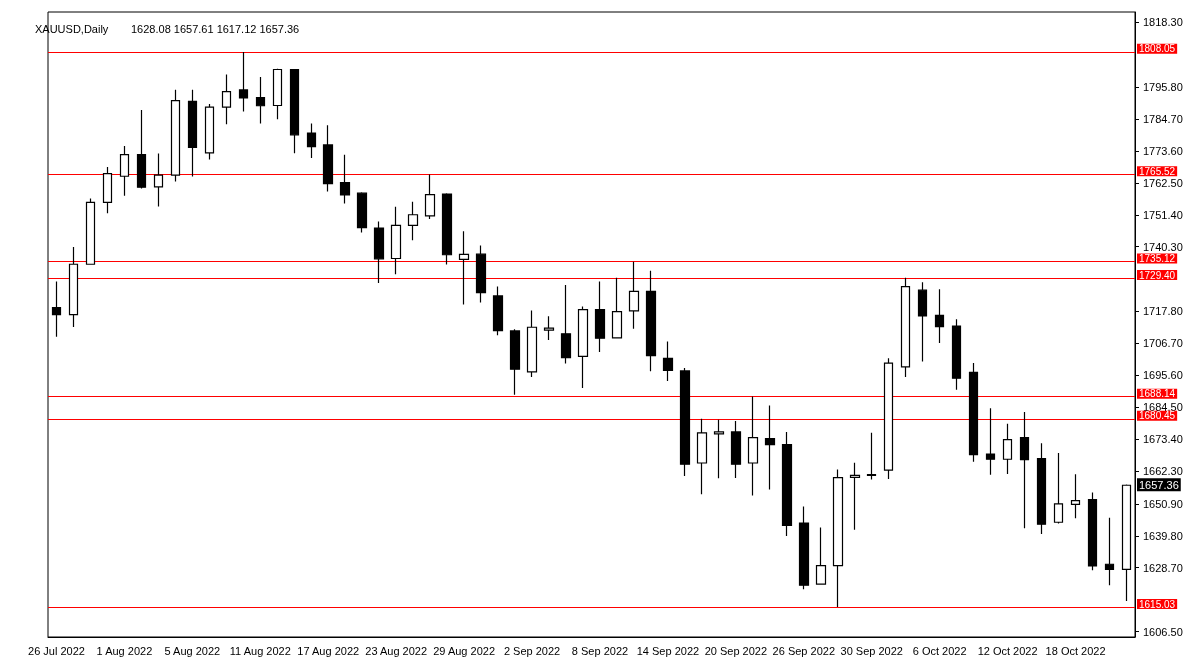 The image size is (1201, 669). I want to click on x-tick-label: 26 Sep 2022, so click(803, 650).